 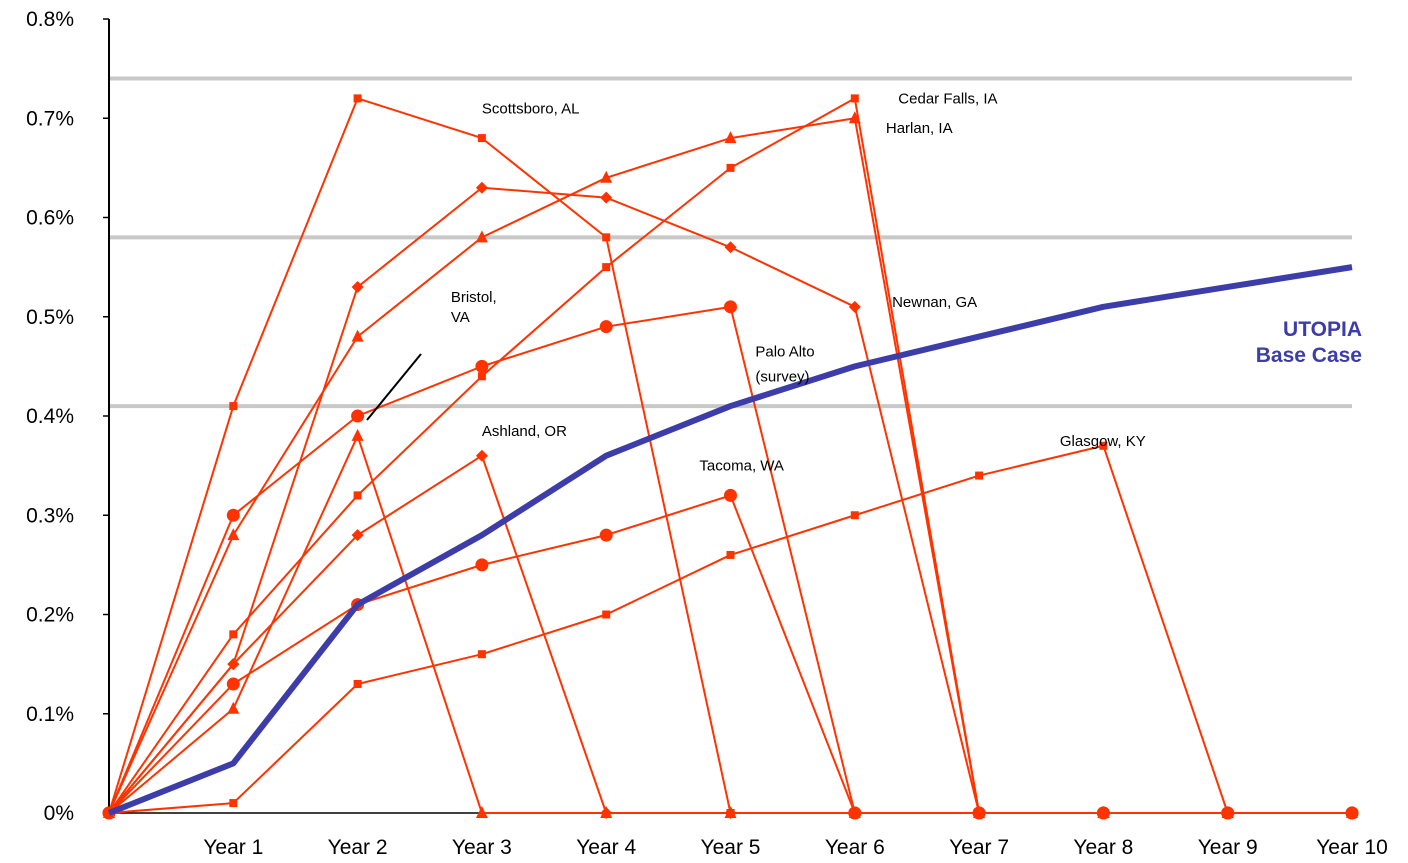 What do you see at coordinates (50, 218) in the screenshot?
I see `y-tick-label: 0.6%` at bounding box center [50, 218].